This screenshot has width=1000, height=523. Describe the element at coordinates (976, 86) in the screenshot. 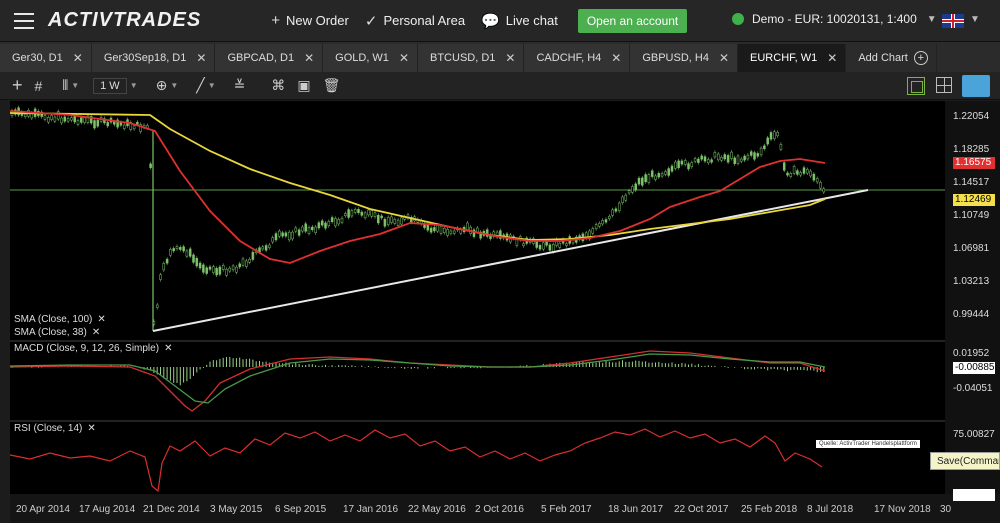

I see `cloud-icon` at that location.